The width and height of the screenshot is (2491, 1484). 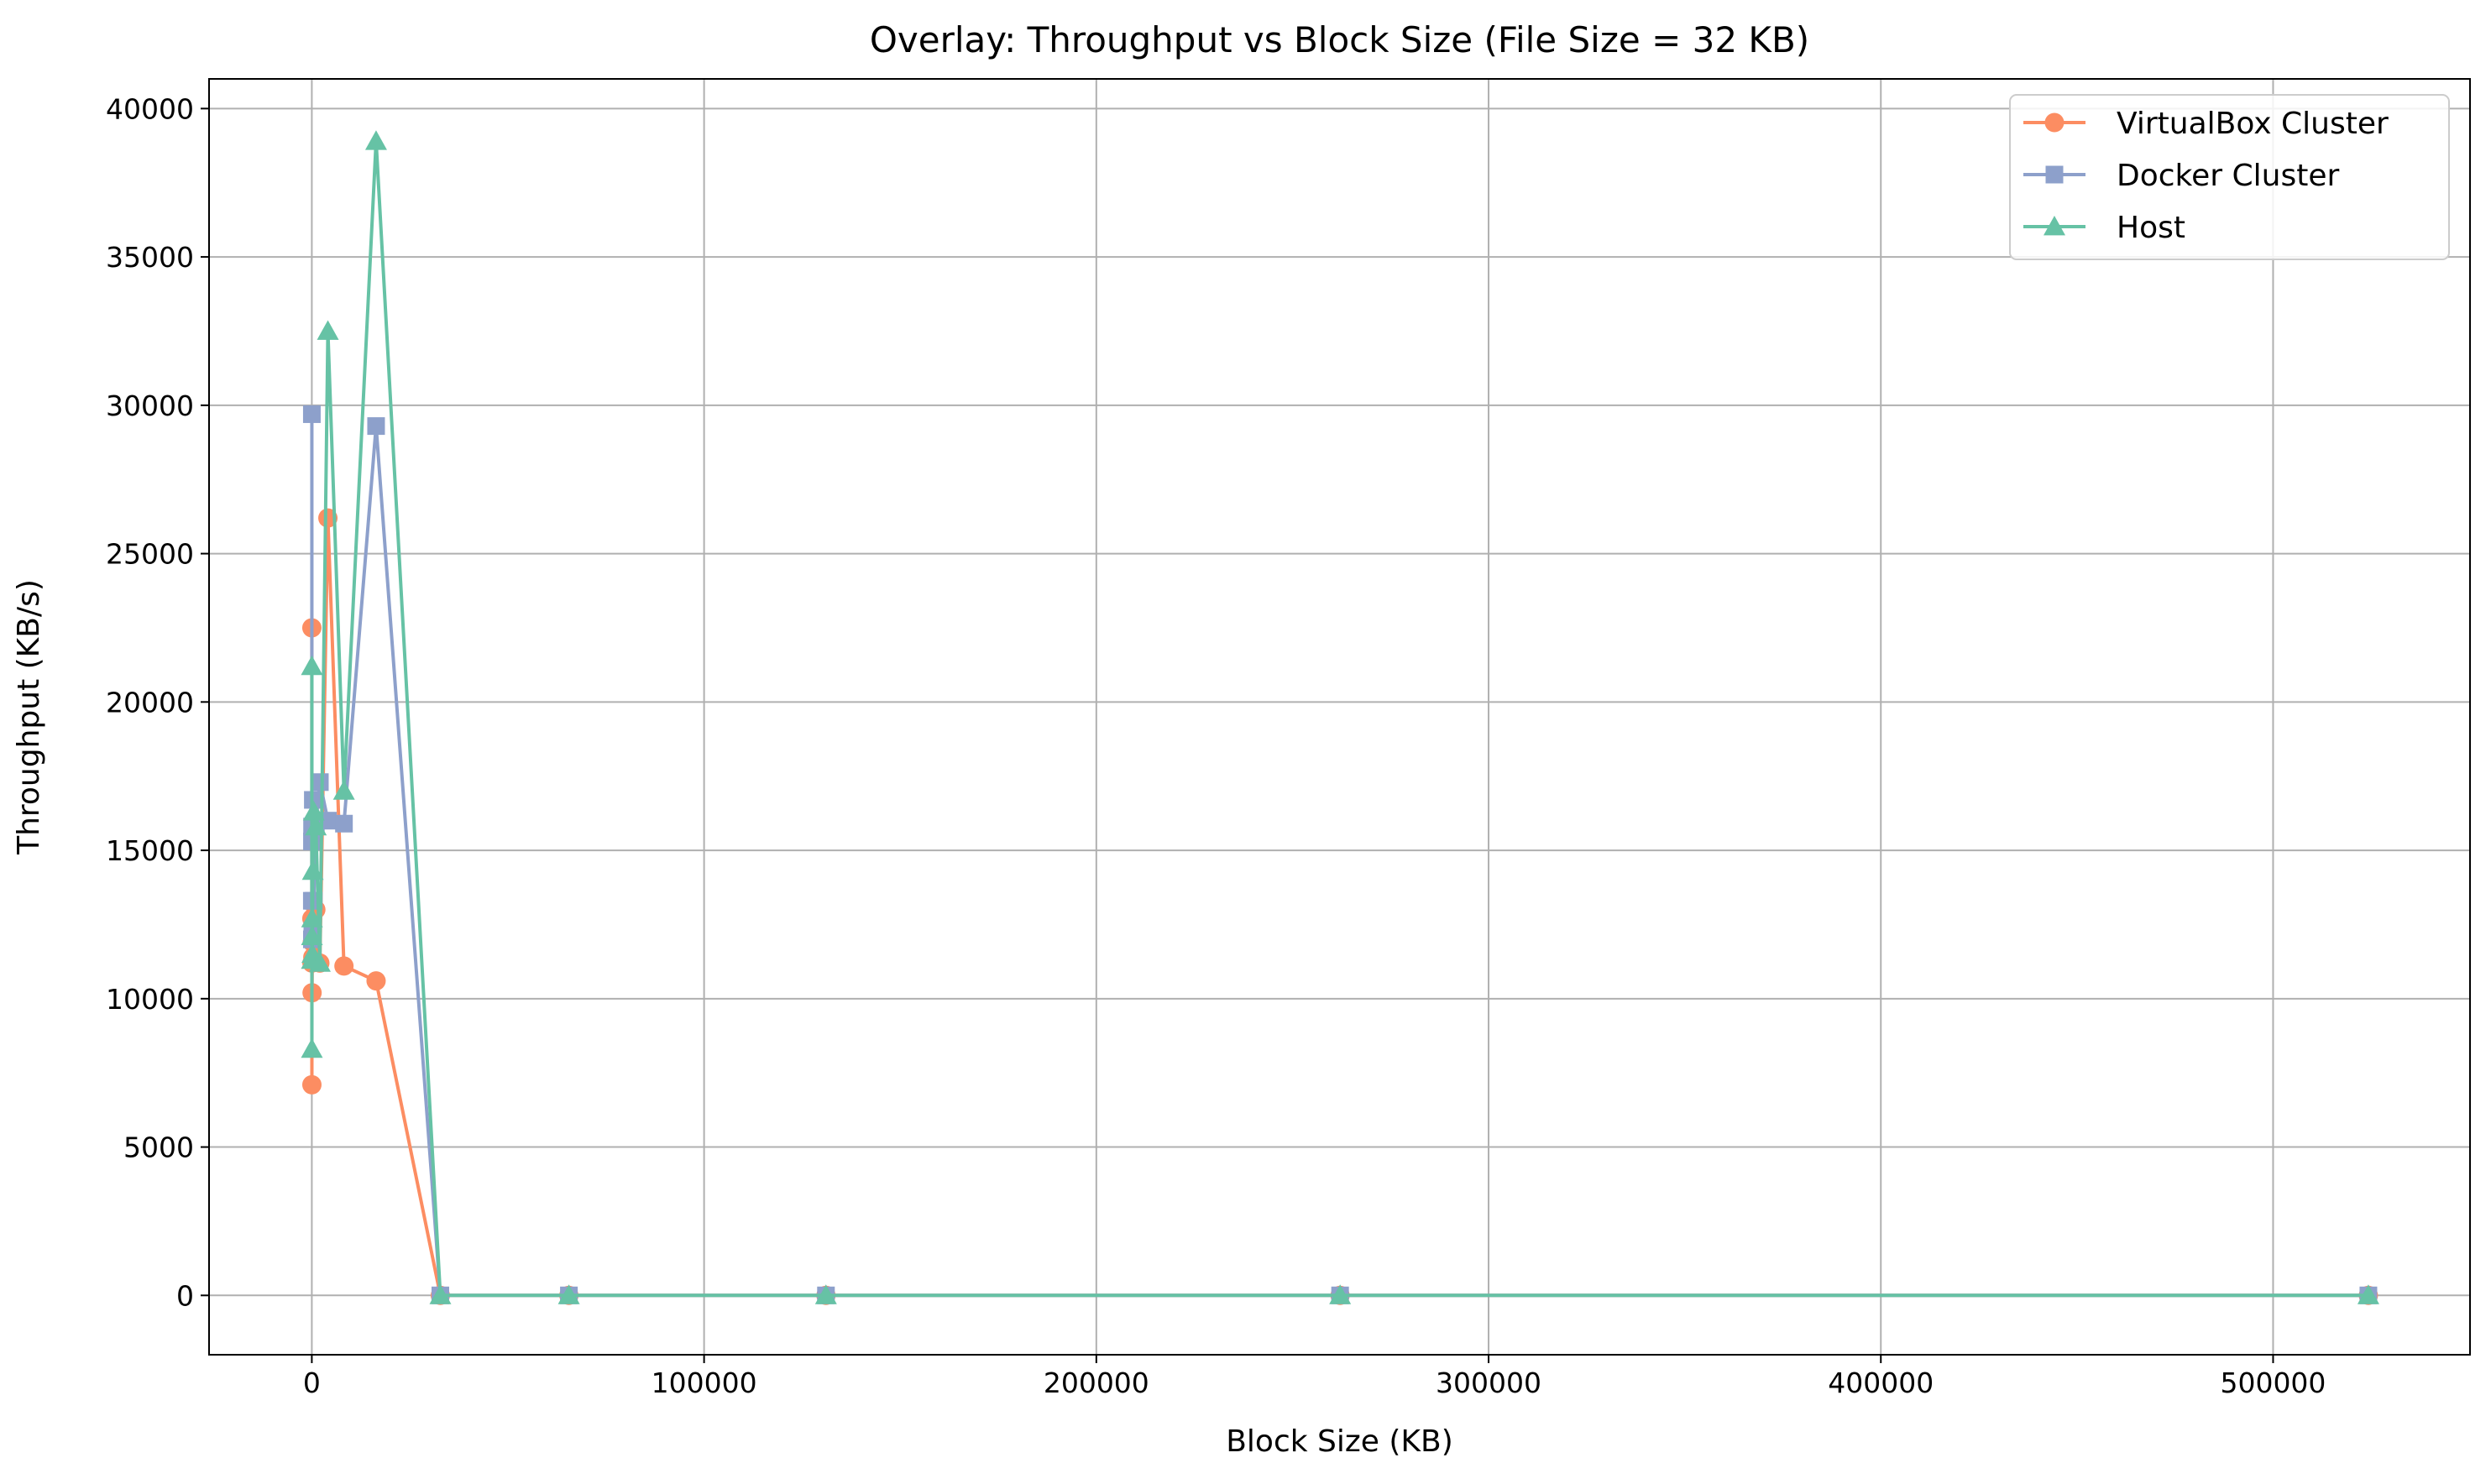 What do you see at coordinates (1096, 1382) in the screenshot?
I see `x-tick-label: 200000` at bounding box center [1096, 1382].